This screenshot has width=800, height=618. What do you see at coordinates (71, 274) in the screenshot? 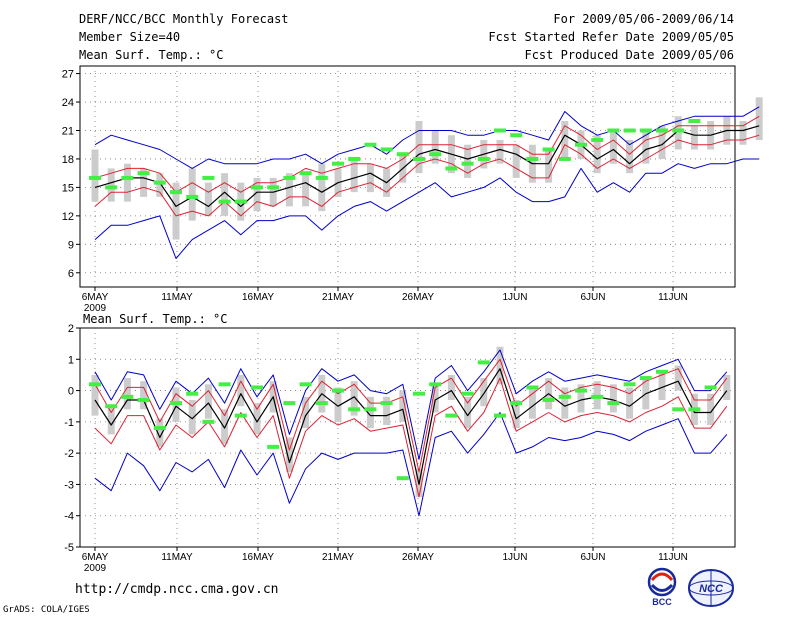
I see `panel-0-ytick-label: 6` at bounding box center [71, 274].